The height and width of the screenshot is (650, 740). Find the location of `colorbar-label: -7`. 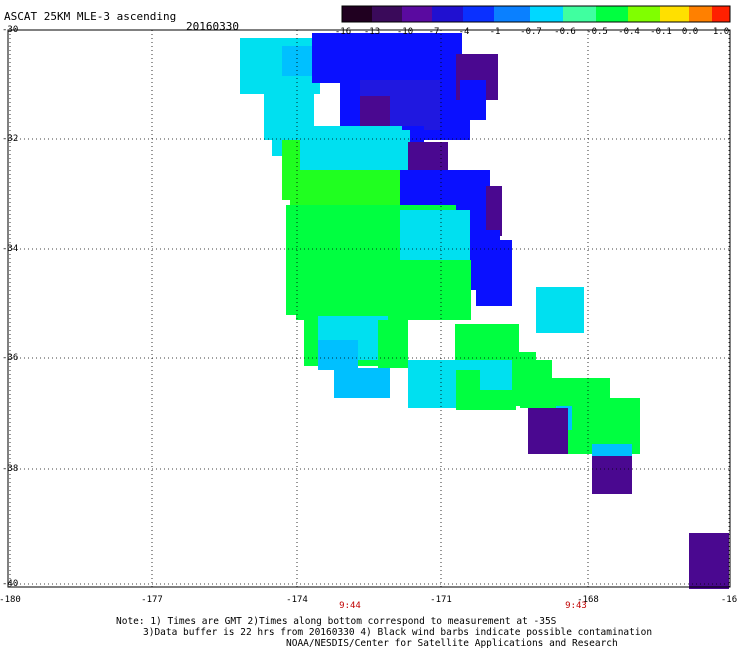

colorbar-label: -7 is located at coordinates (434, 32).